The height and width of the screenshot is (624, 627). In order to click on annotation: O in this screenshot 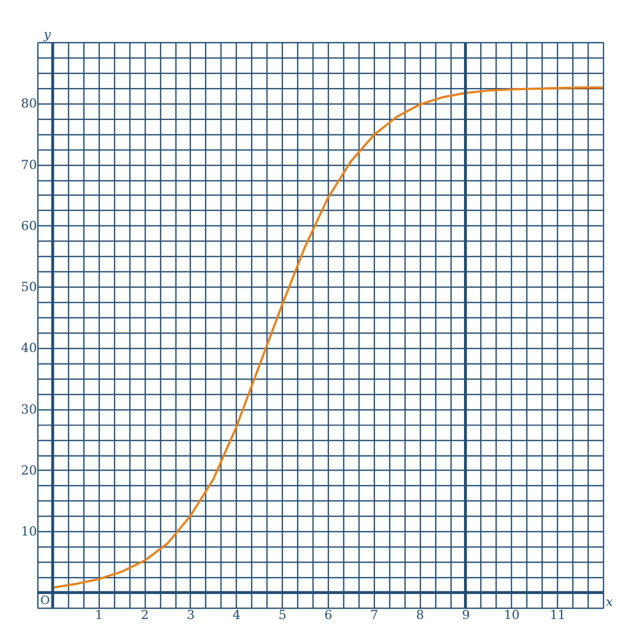, I will do `click(45, 600)`.